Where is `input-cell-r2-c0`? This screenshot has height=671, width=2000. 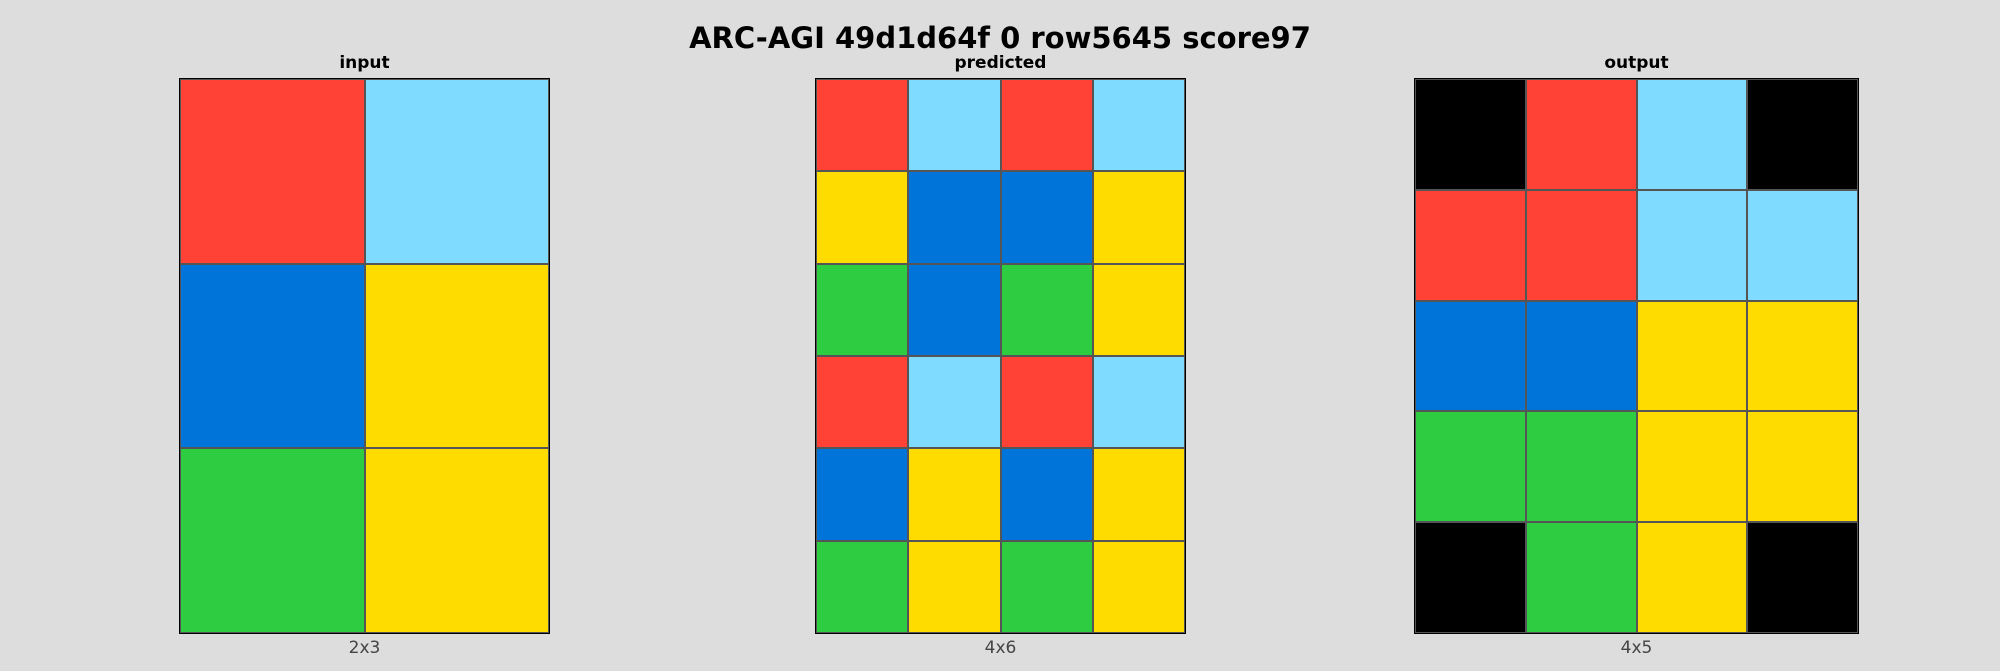 input-cell-r2-c0 is located at coordinates (272, 540).